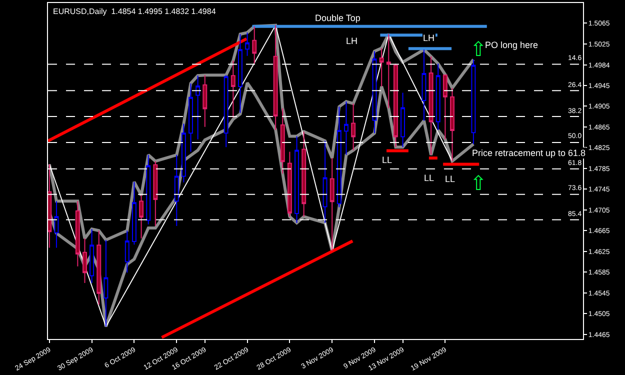 Image resolution: width=625 pixels, height=375 pixels. Describe the element at coordinates (529, 153) in the screenshot. I see `annotation: Price retracement up to 61.8` at that location.